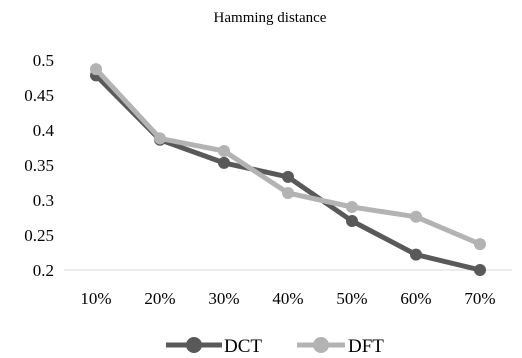 This screenshot has height=358, width=522. Describe the element at coordinates (366, 346) in the screenshot. I see `legend-label: DFT` at that location.